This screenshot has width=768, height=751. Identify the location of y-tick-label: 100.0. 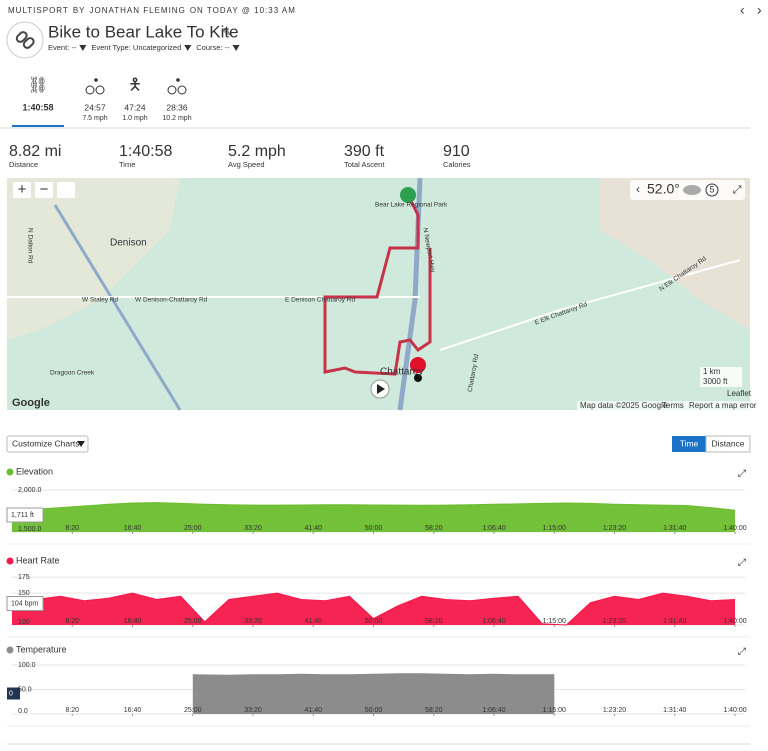
(27, 665).